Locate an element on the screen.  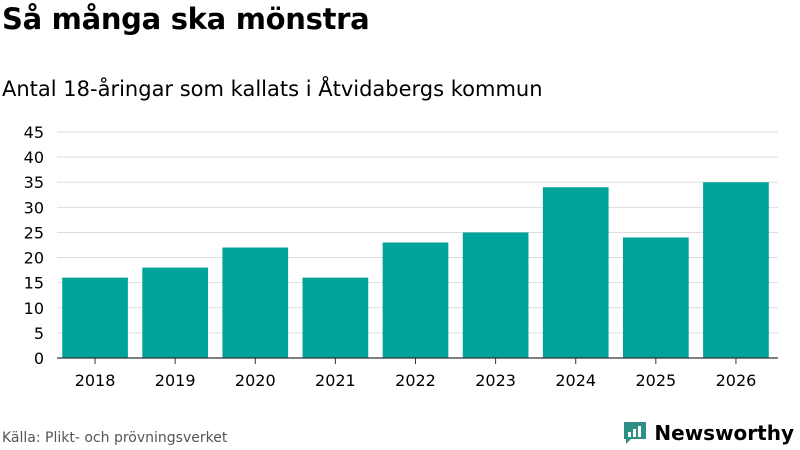
y-tick-label: 40 is located at coordinates (34, 157).